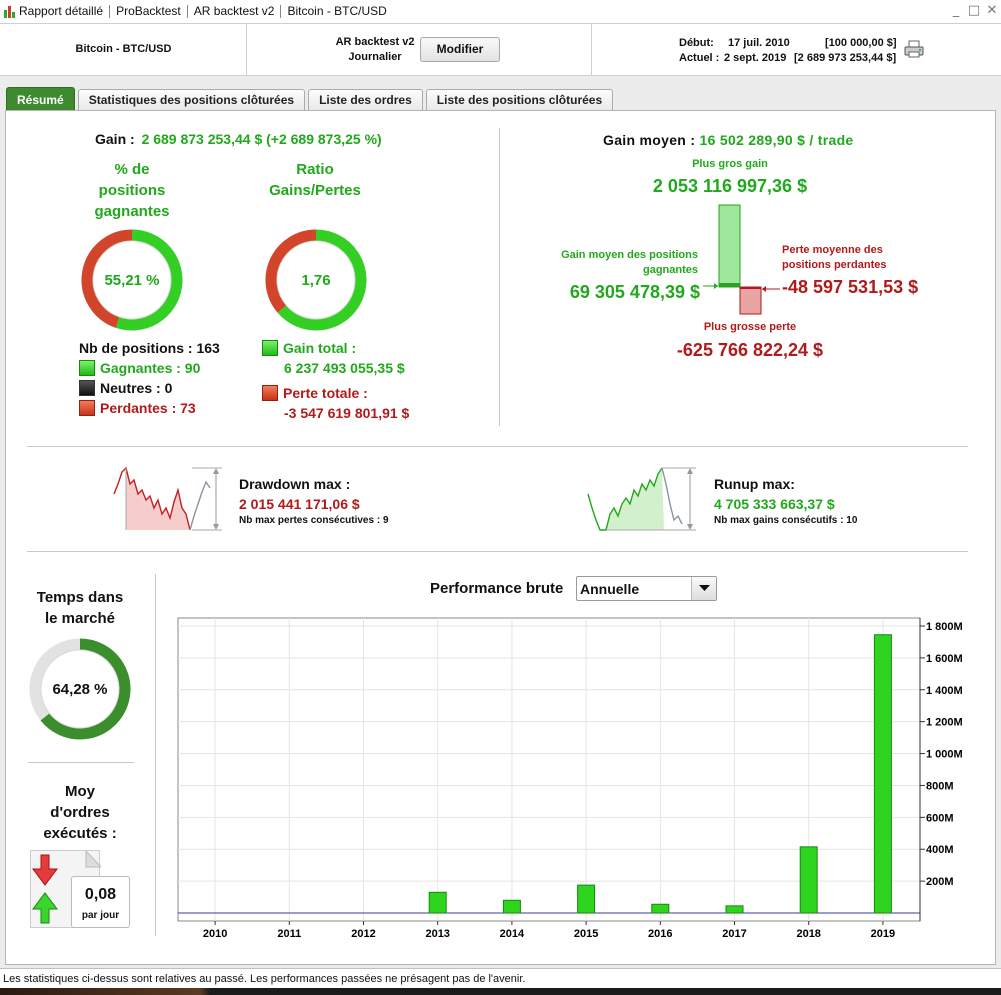  I want to click on bar-2013, so click(437, 902).